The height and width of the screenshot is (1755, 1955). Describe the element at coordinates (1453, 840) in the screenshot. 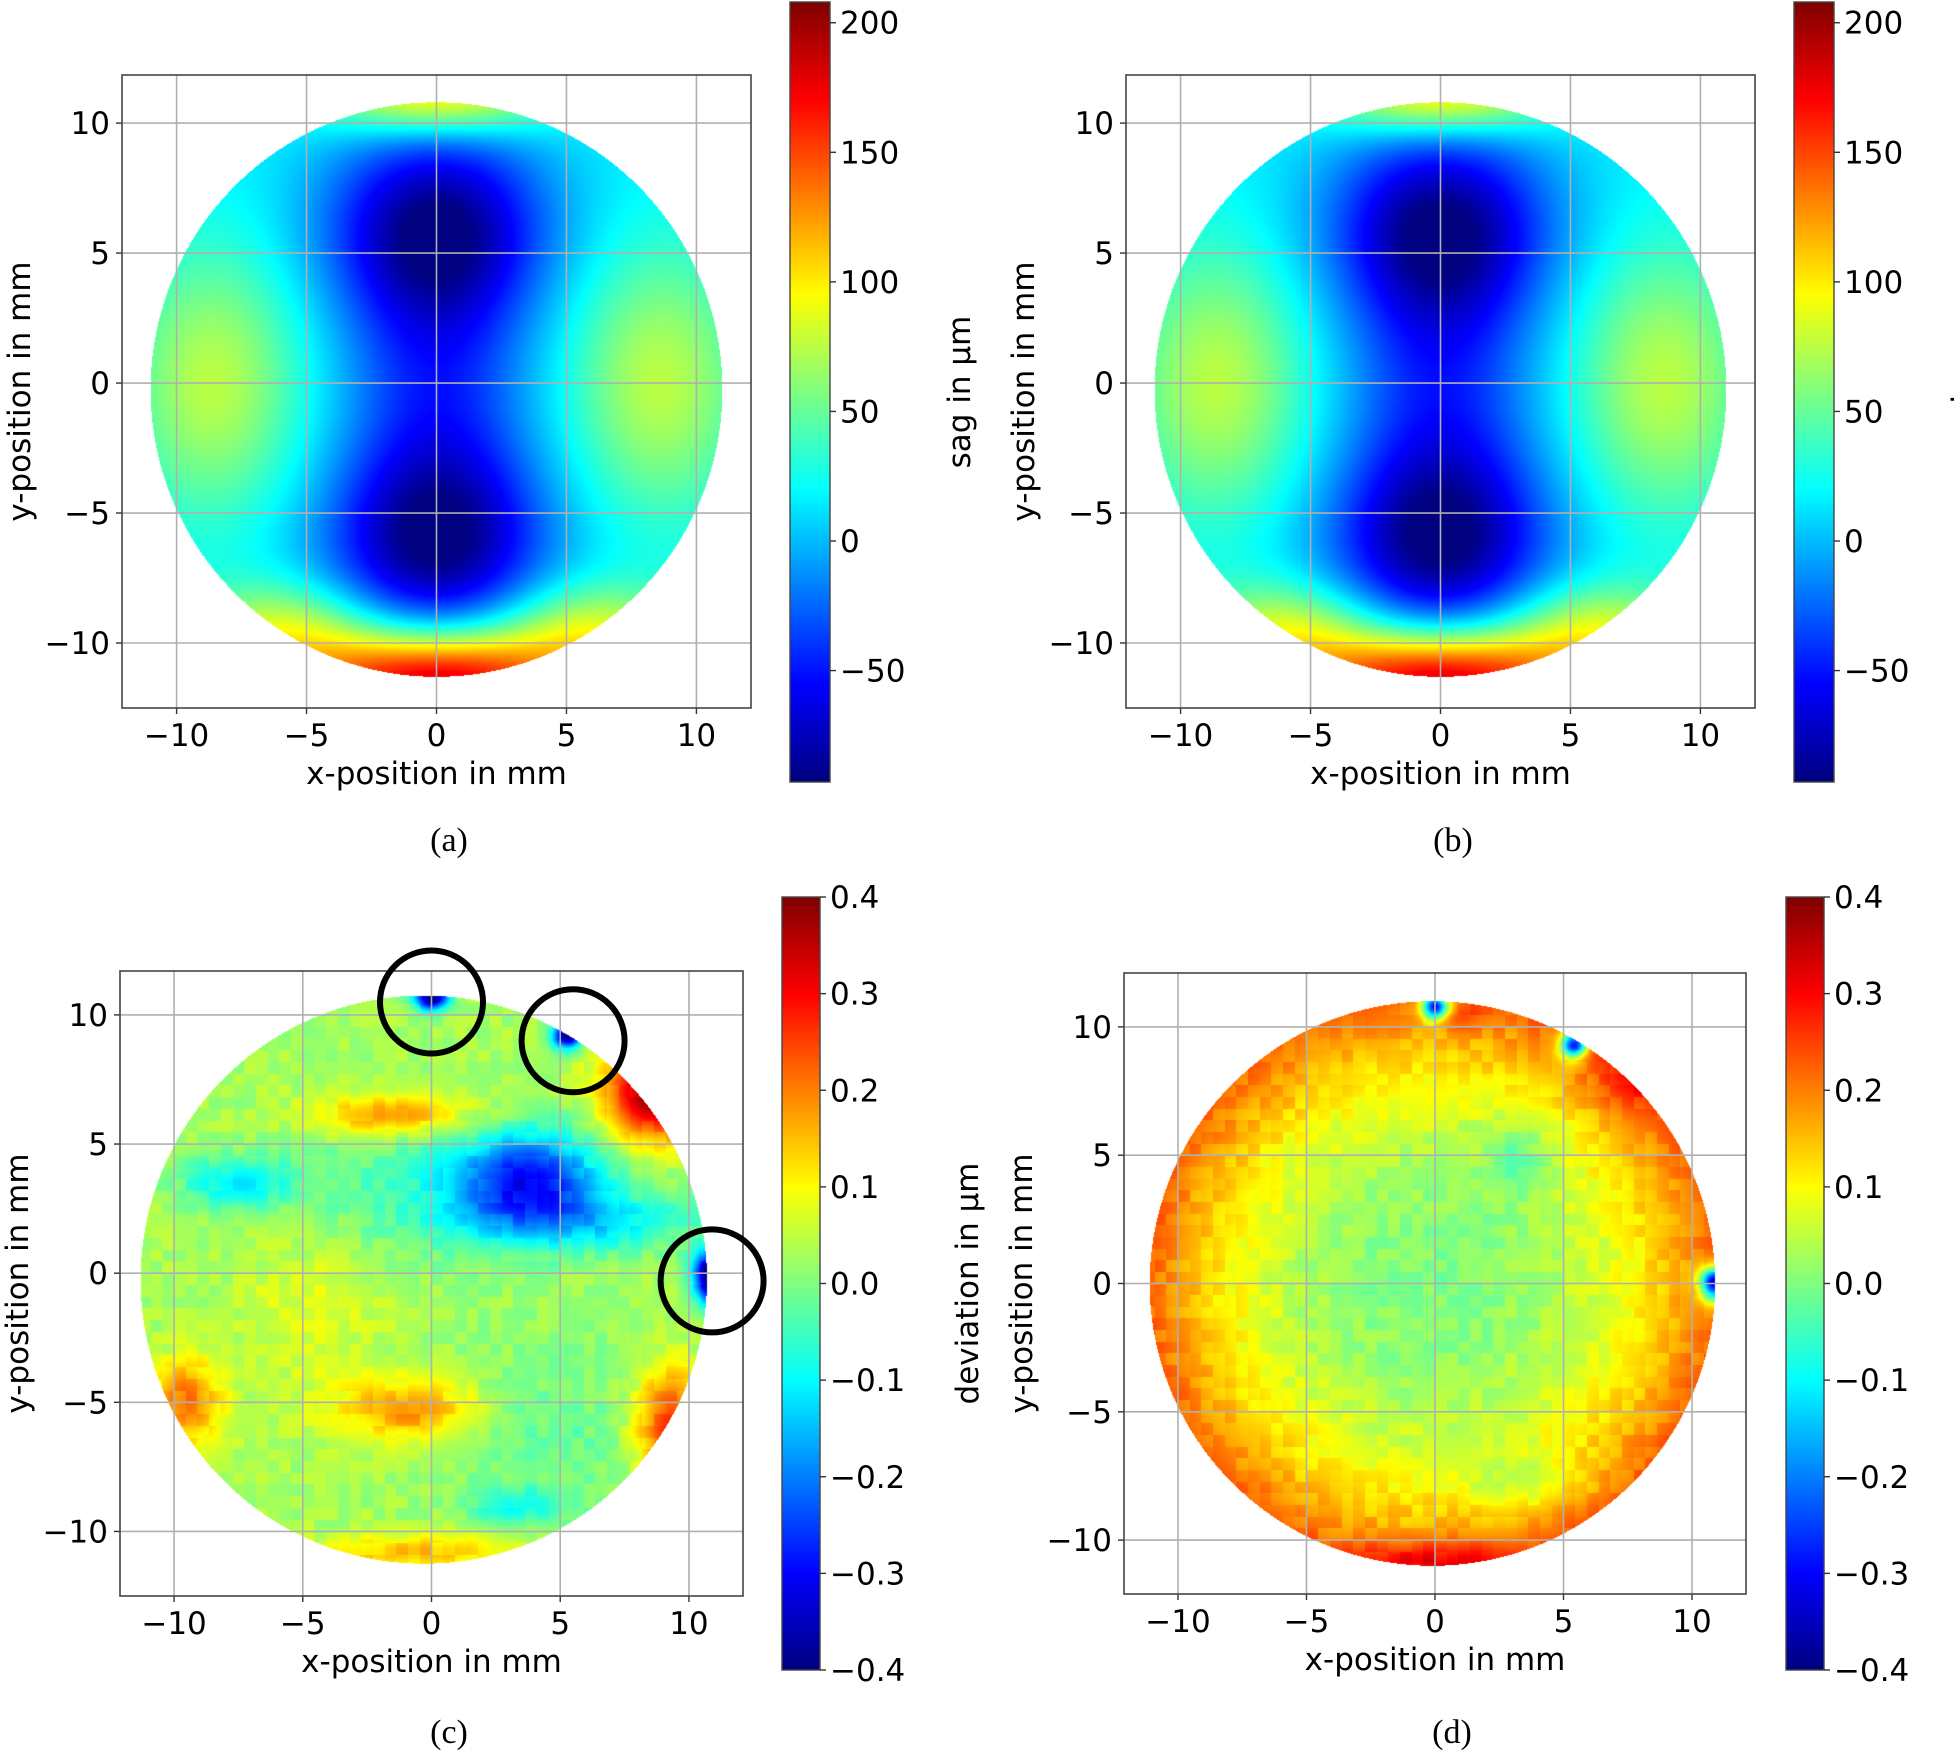

I see `caption-b: (b)` at that location.